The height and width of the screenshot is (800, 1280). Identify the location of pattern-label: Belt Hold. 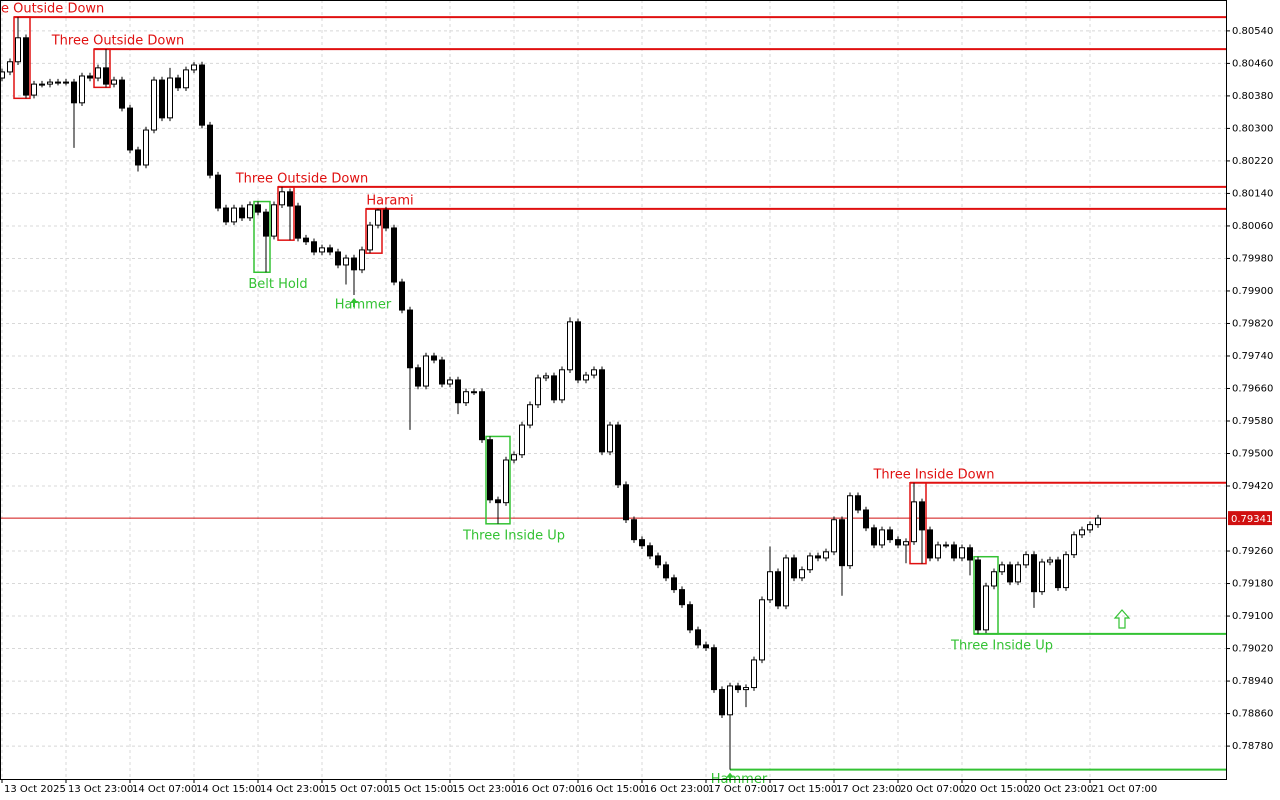
(277, 284).